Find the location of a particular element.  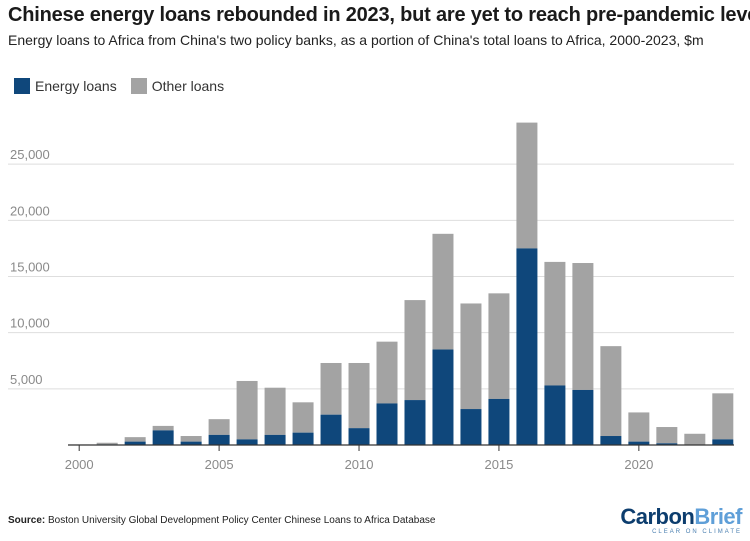

bar-energy-2003 is located at coordinates (163, 437).